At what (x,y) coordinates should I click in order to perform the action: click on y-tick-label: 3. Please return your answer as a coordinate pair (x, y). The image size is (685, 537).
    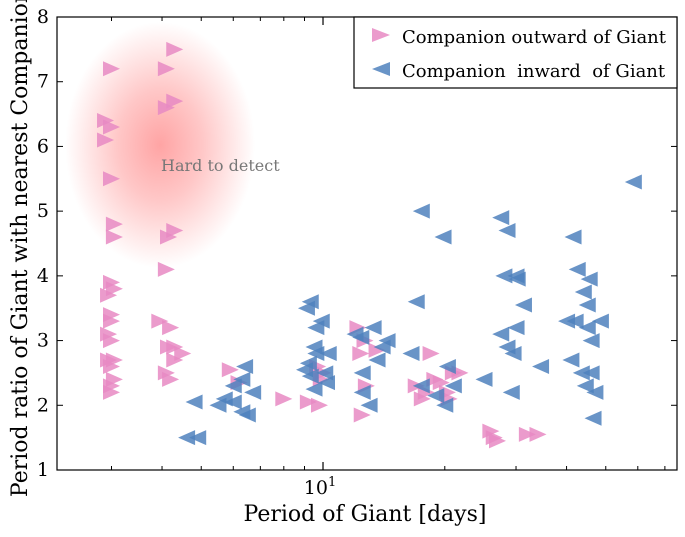
    Looking at the image, I should click on (43, 341).